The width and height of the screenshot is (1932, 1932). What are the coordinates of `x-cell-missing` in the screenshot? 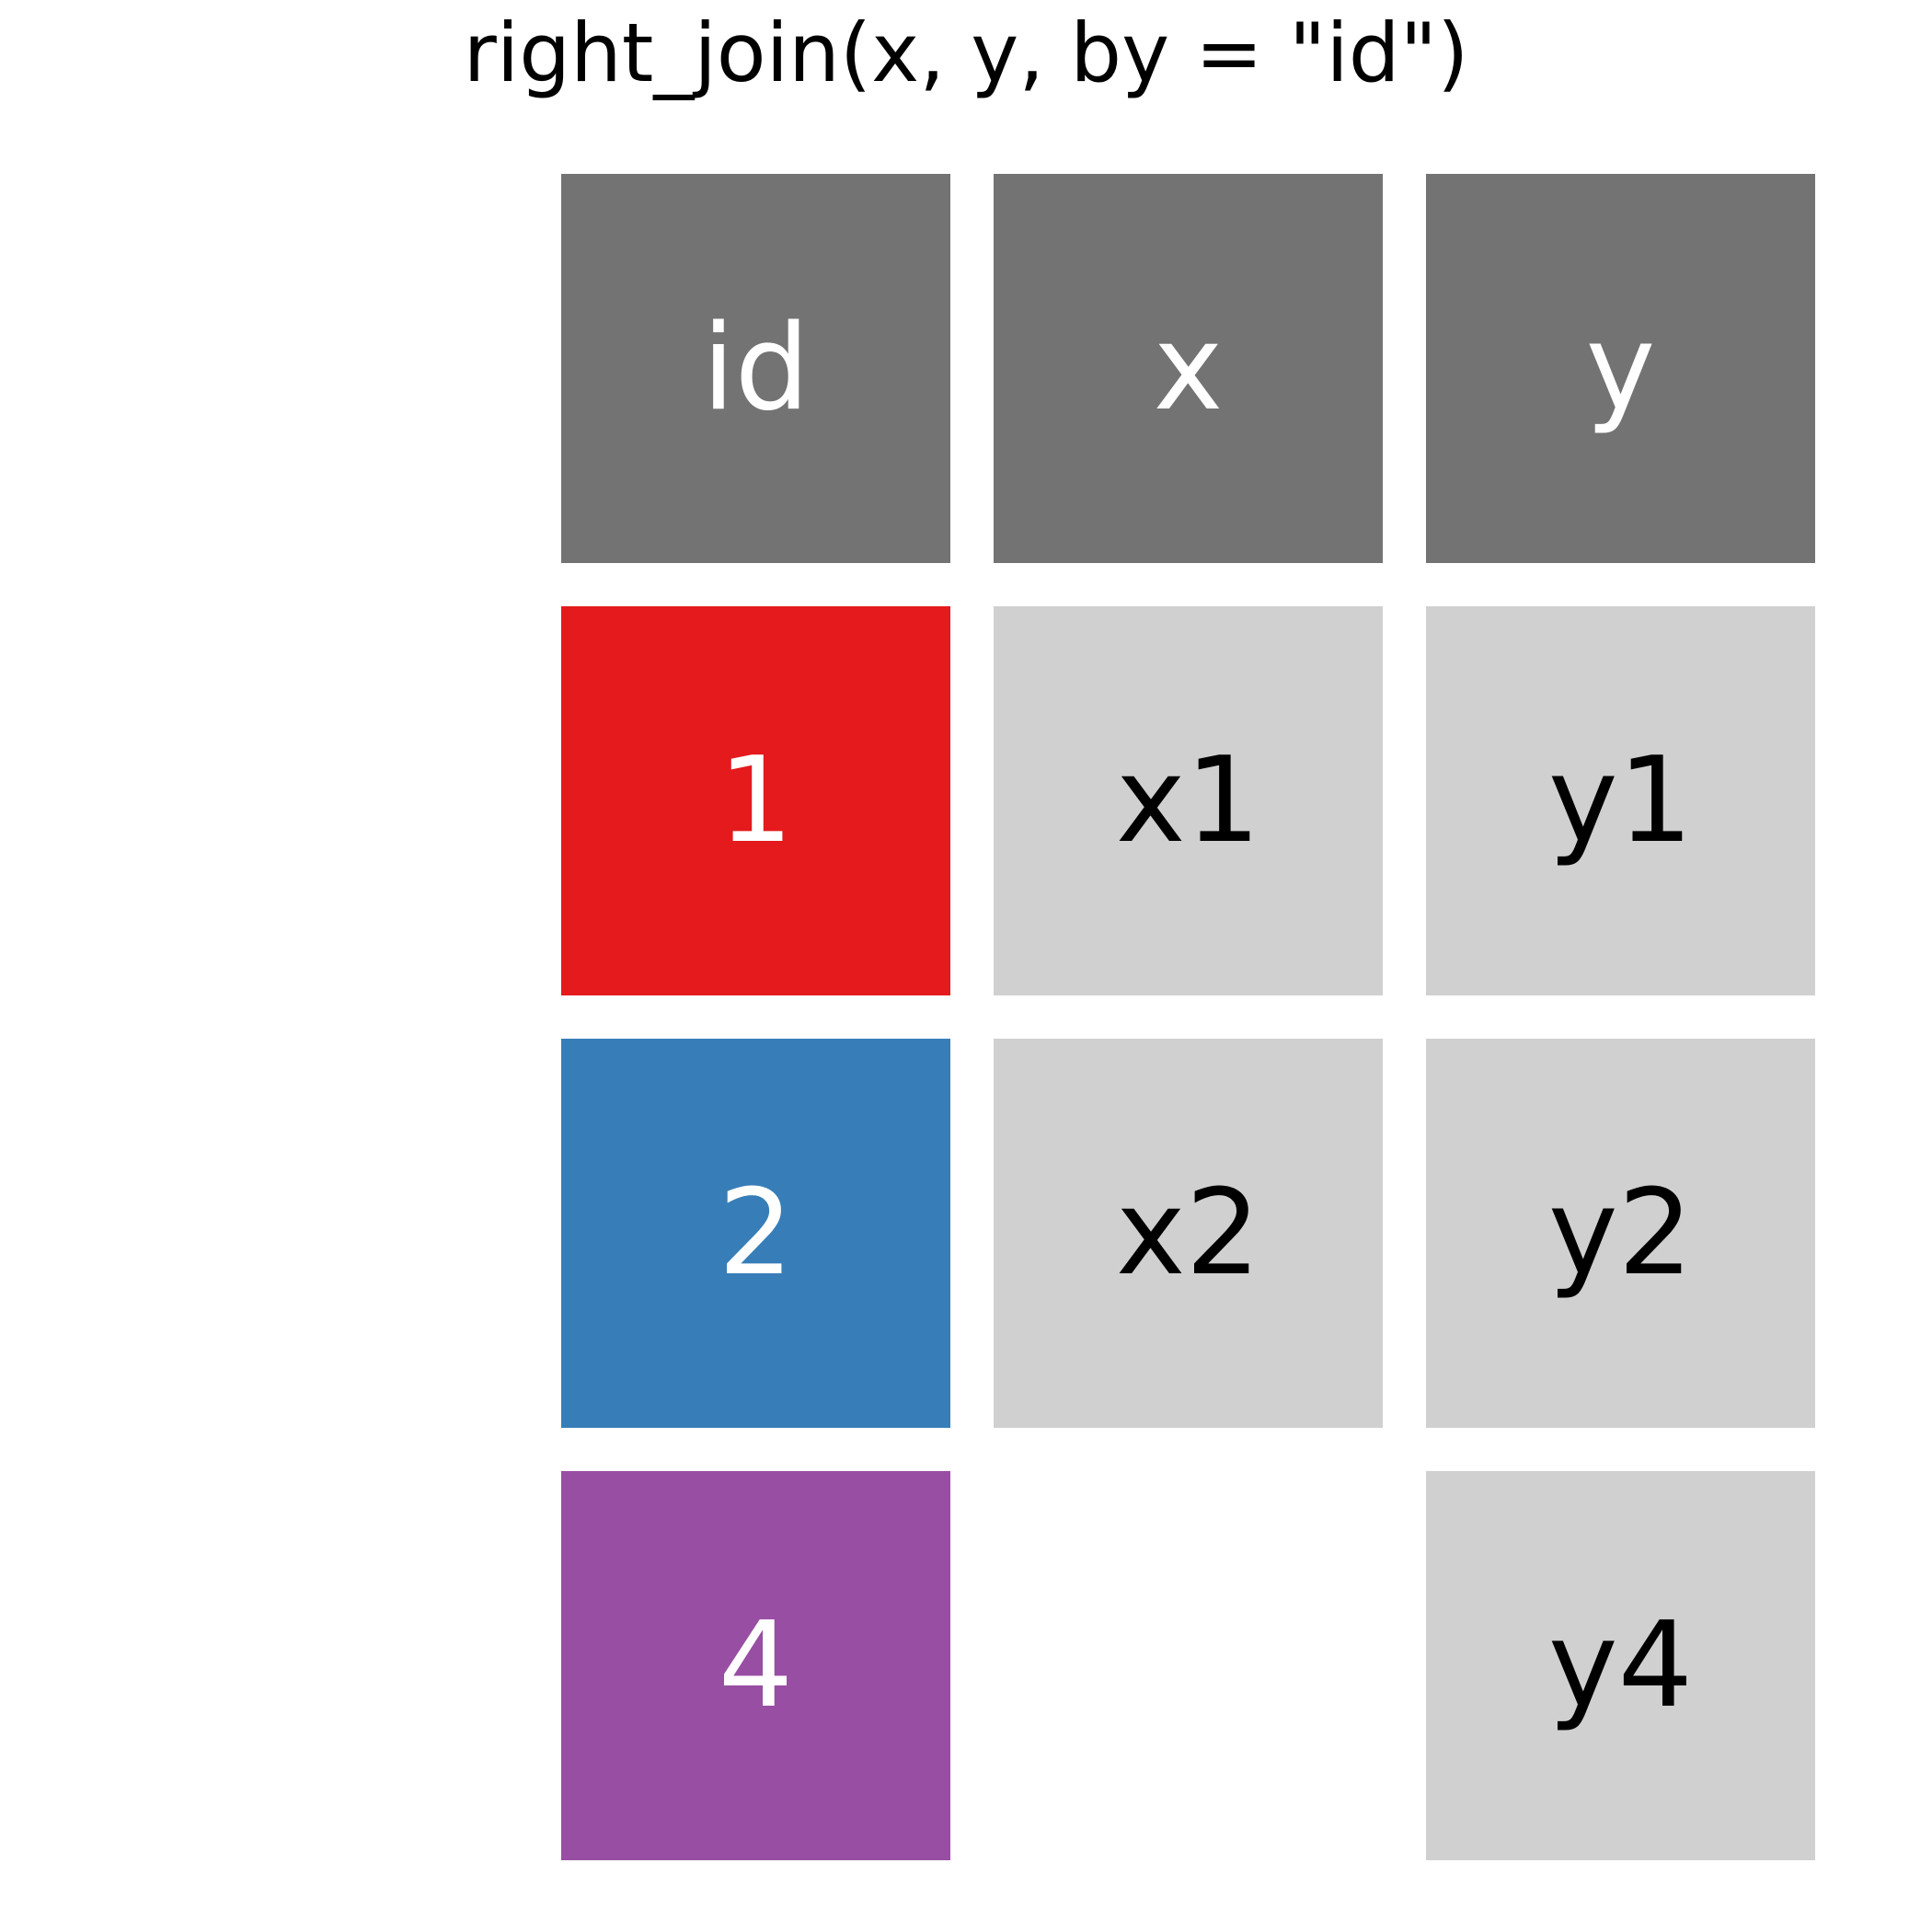 It's located at (1188, 1665).